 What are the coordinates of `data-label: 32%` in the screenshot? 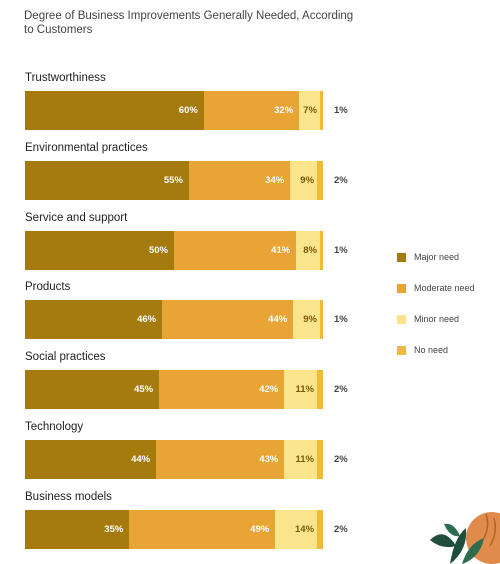 It's located at (284, 110).